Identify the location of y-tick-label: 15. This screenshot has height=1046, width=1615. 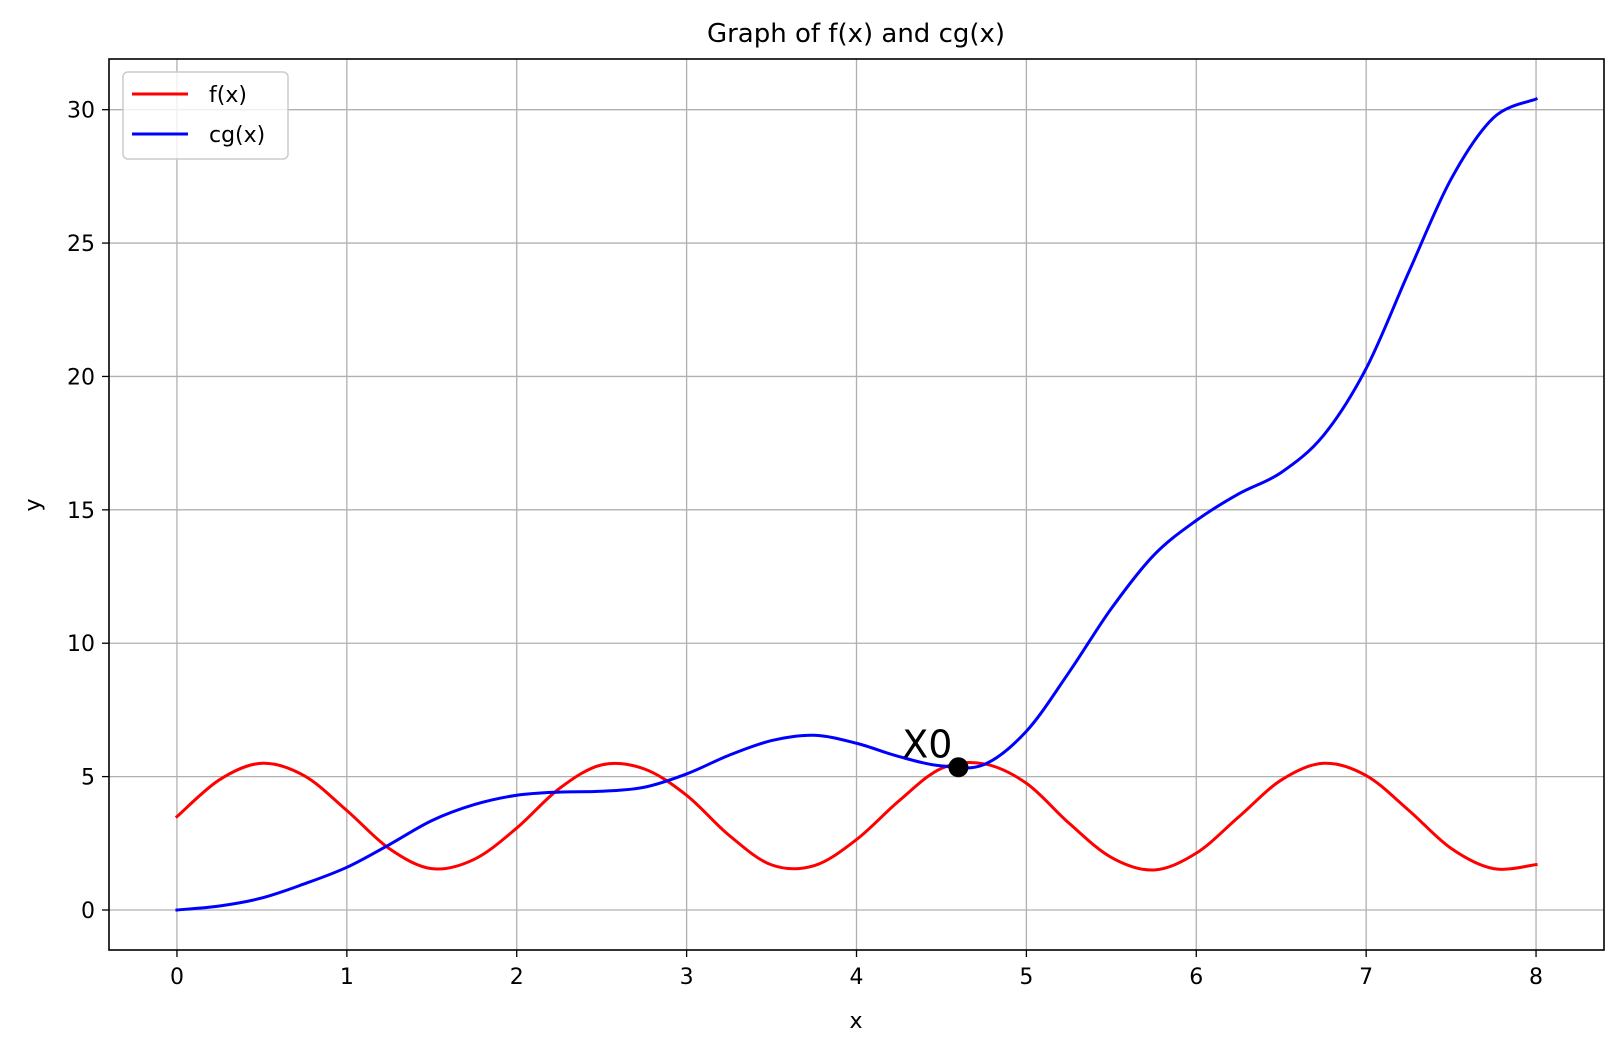
(81, 511).